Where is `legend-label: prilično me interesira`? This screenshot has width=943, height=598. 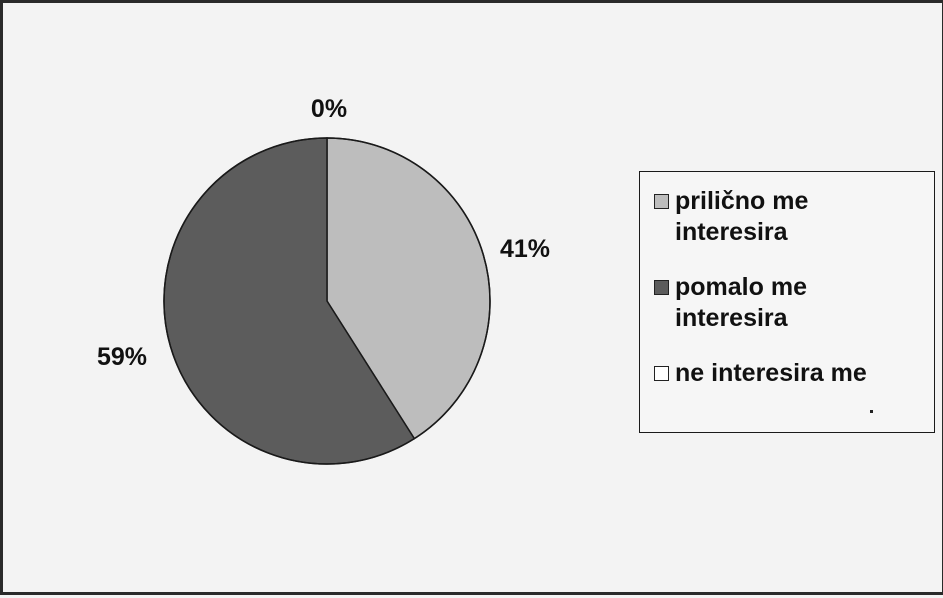
legend-label: prilično me interesira is located at coordinates (741, 217).